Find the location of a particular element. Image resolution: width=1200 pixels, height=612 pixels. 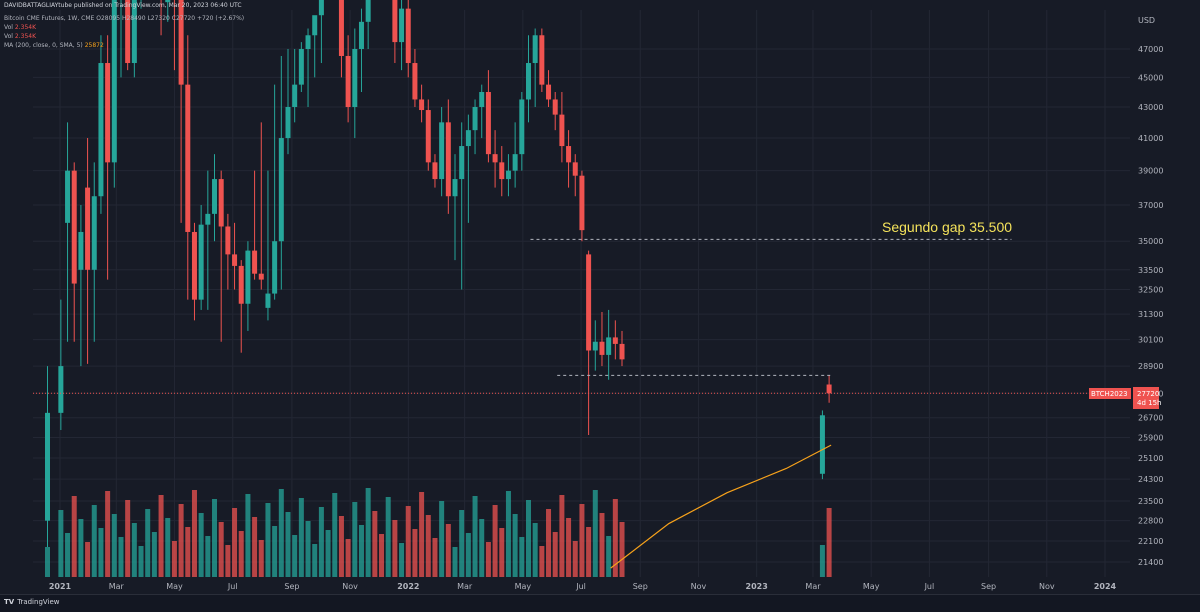

volume-bars is located at coordinates (438, 532).